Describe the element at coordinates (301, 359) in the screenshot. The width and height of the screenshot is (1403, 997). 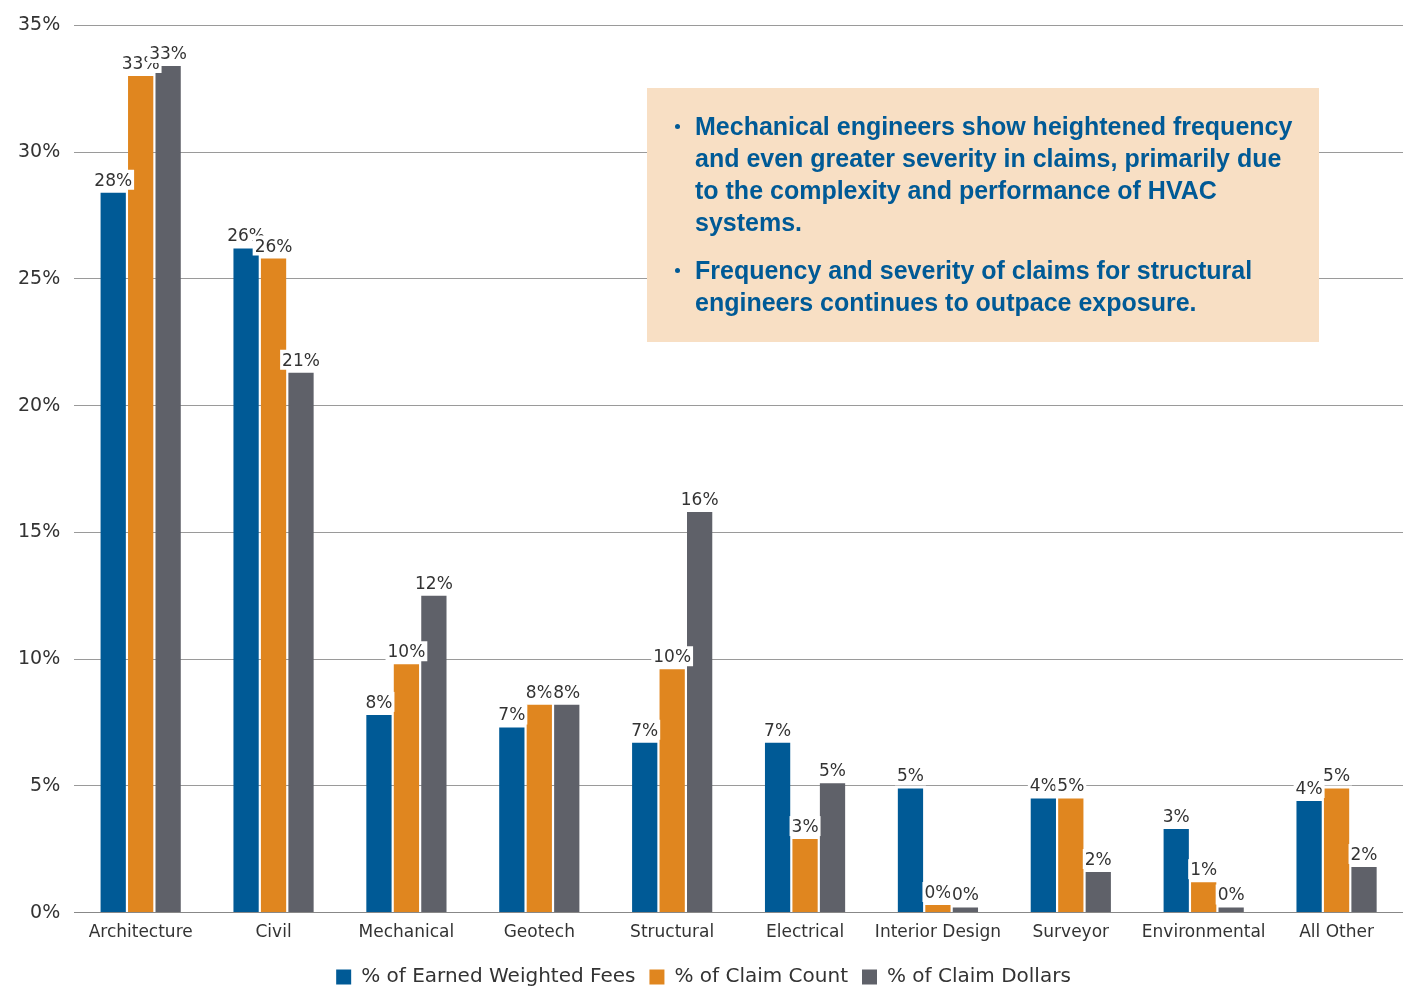
I see `data-label: 21%` at that location.